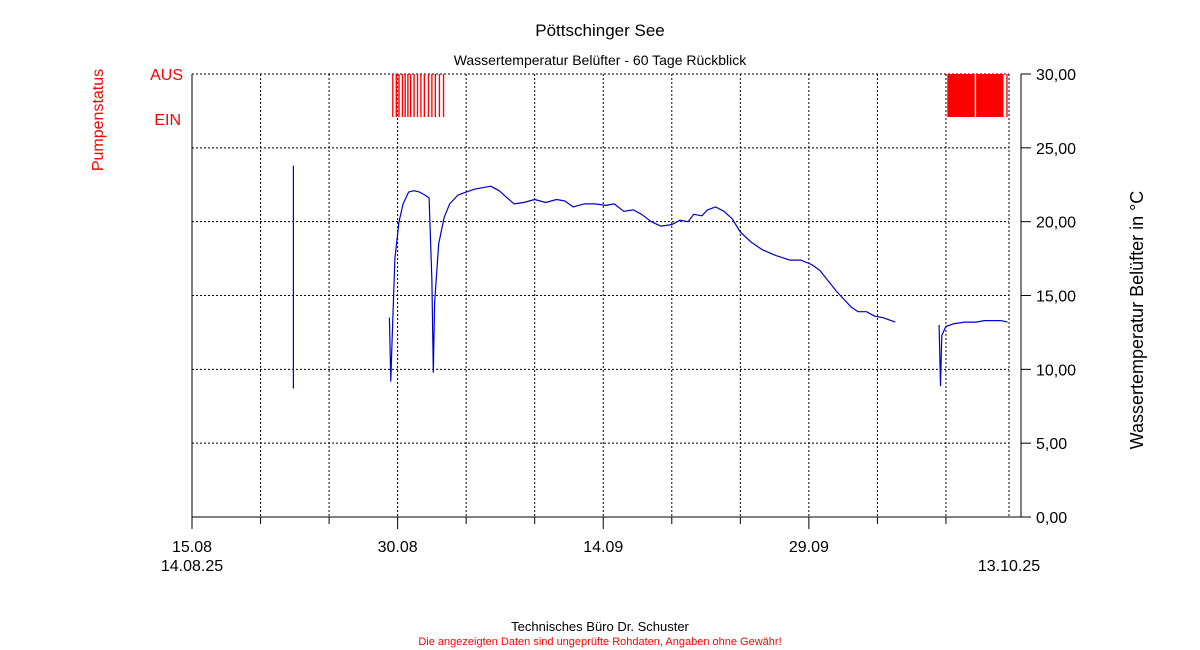  Describe the element at coordinates (600, 626) in the screenshot. I see `footer-credit: Technisches Büro Dr. Schuster` at that location.